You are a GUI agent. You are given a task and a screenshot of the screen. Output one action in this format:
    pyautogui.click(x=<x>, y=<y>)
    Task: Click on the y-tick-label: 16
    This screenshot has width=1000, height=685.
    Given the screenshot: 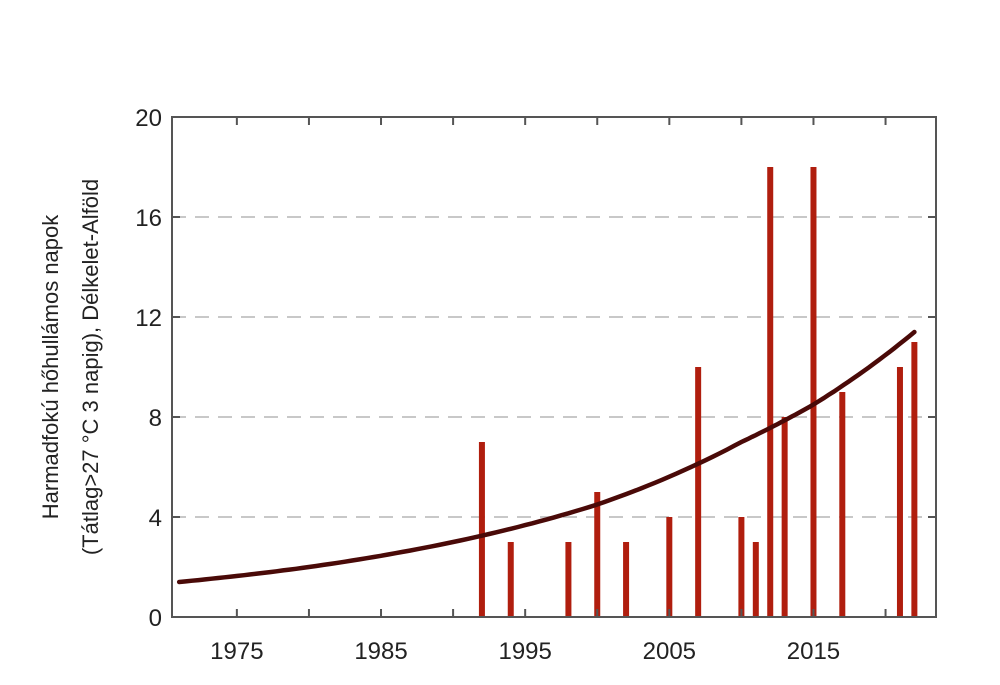 What is the action you would take?
    pyautogui.click(x=148, y=218)
    